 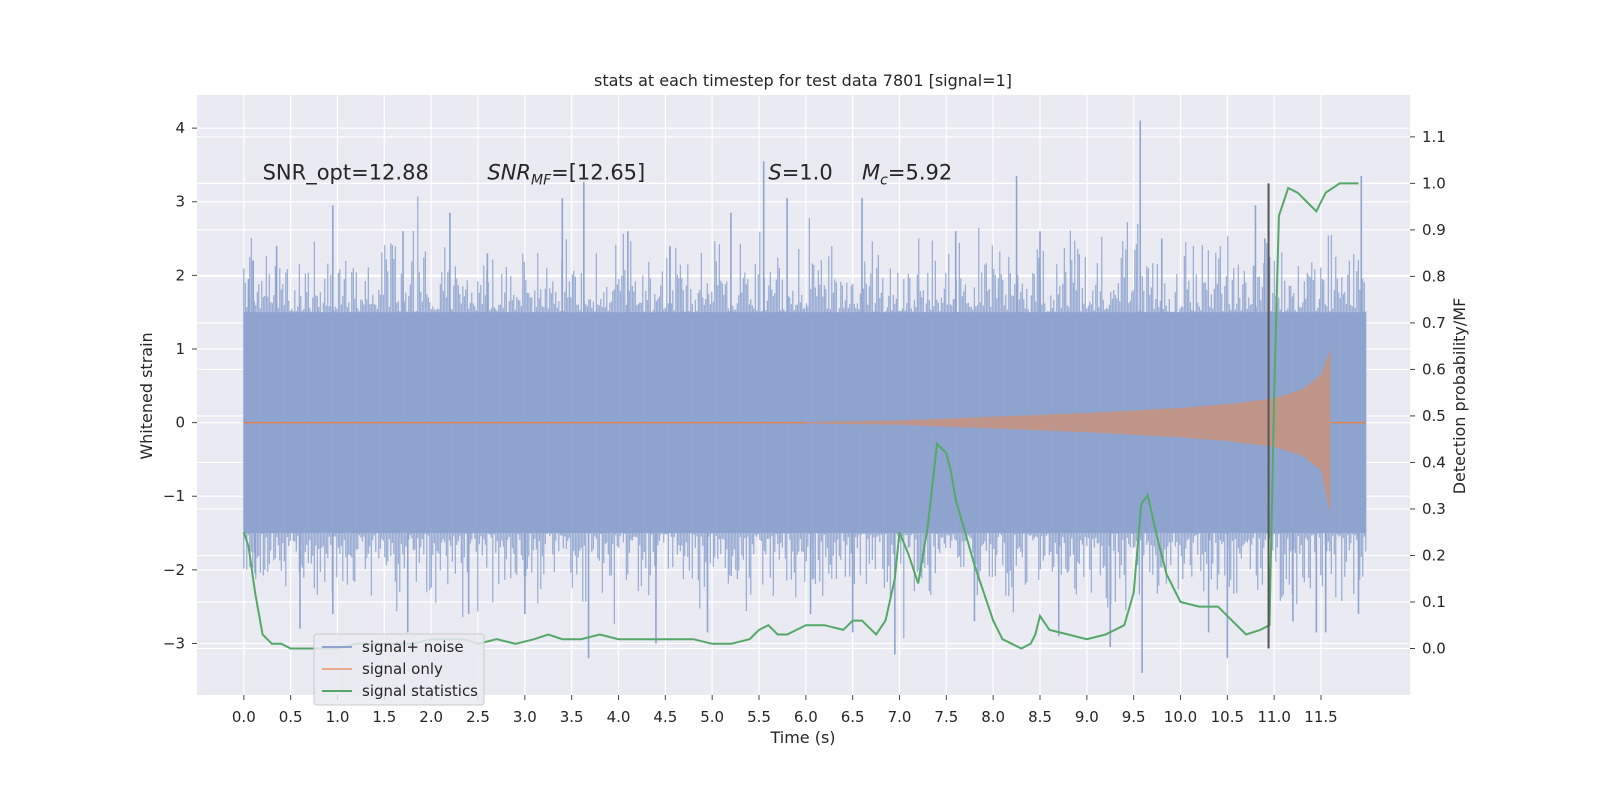 I want to click on x-tick-label-21: 10.5, so click(x=1227, y=717).